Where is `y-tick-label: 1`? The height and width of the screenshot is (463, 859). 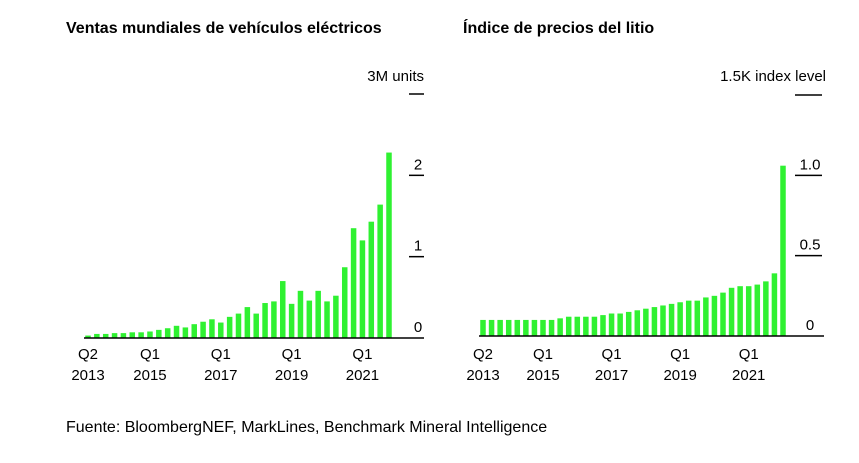 y-tick-label: 1 is located at coordinates (418, 246).